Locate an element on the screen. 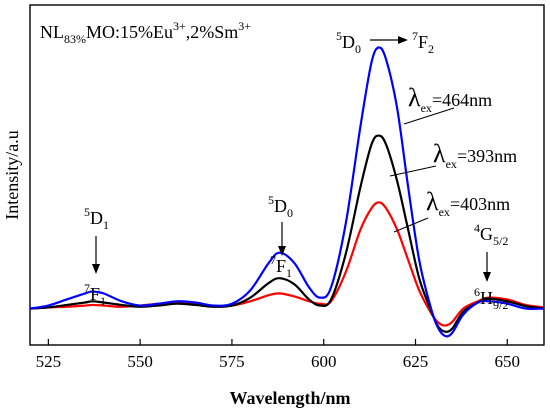 This screenshot has height=415, width=550. transition-d0-f1-from: 5D0 is located at coordinates (280, 206).